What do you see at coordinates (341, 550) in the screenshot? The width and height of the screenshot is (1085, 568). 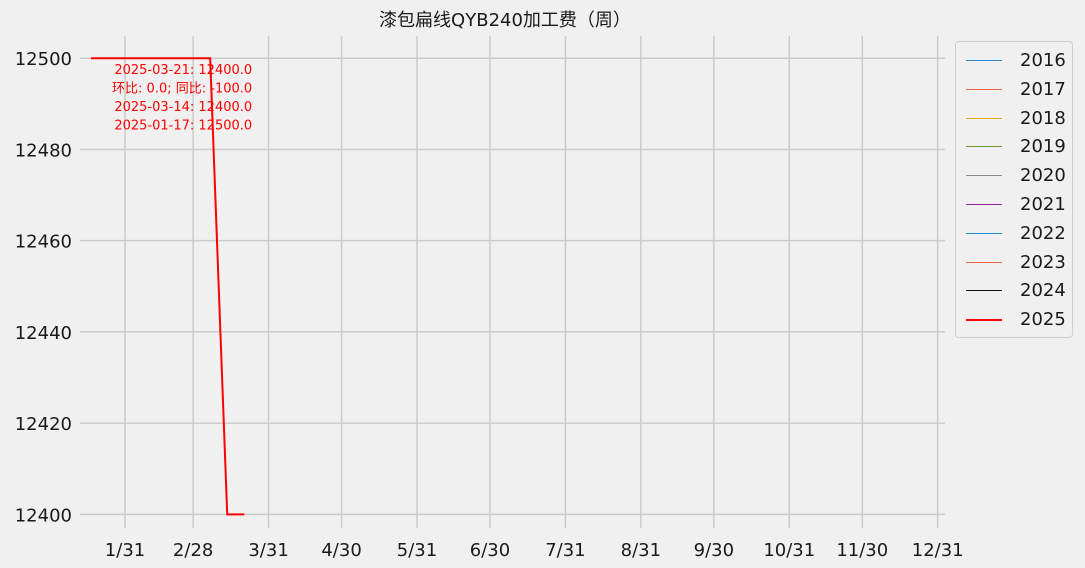 I see `x-tick-label: 4/30` at bounding box center [341, 550].